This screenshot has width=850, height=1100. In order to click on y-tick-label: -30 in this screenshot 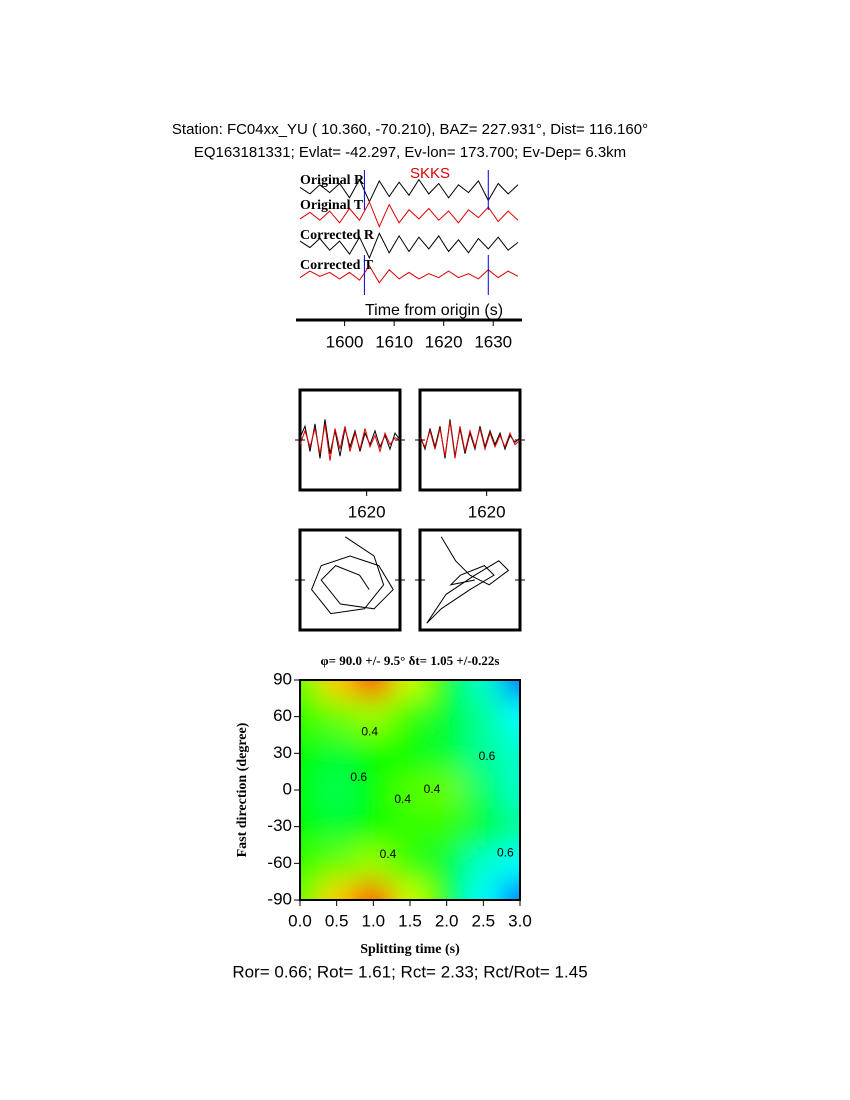, I will do `click(279, 825)`.